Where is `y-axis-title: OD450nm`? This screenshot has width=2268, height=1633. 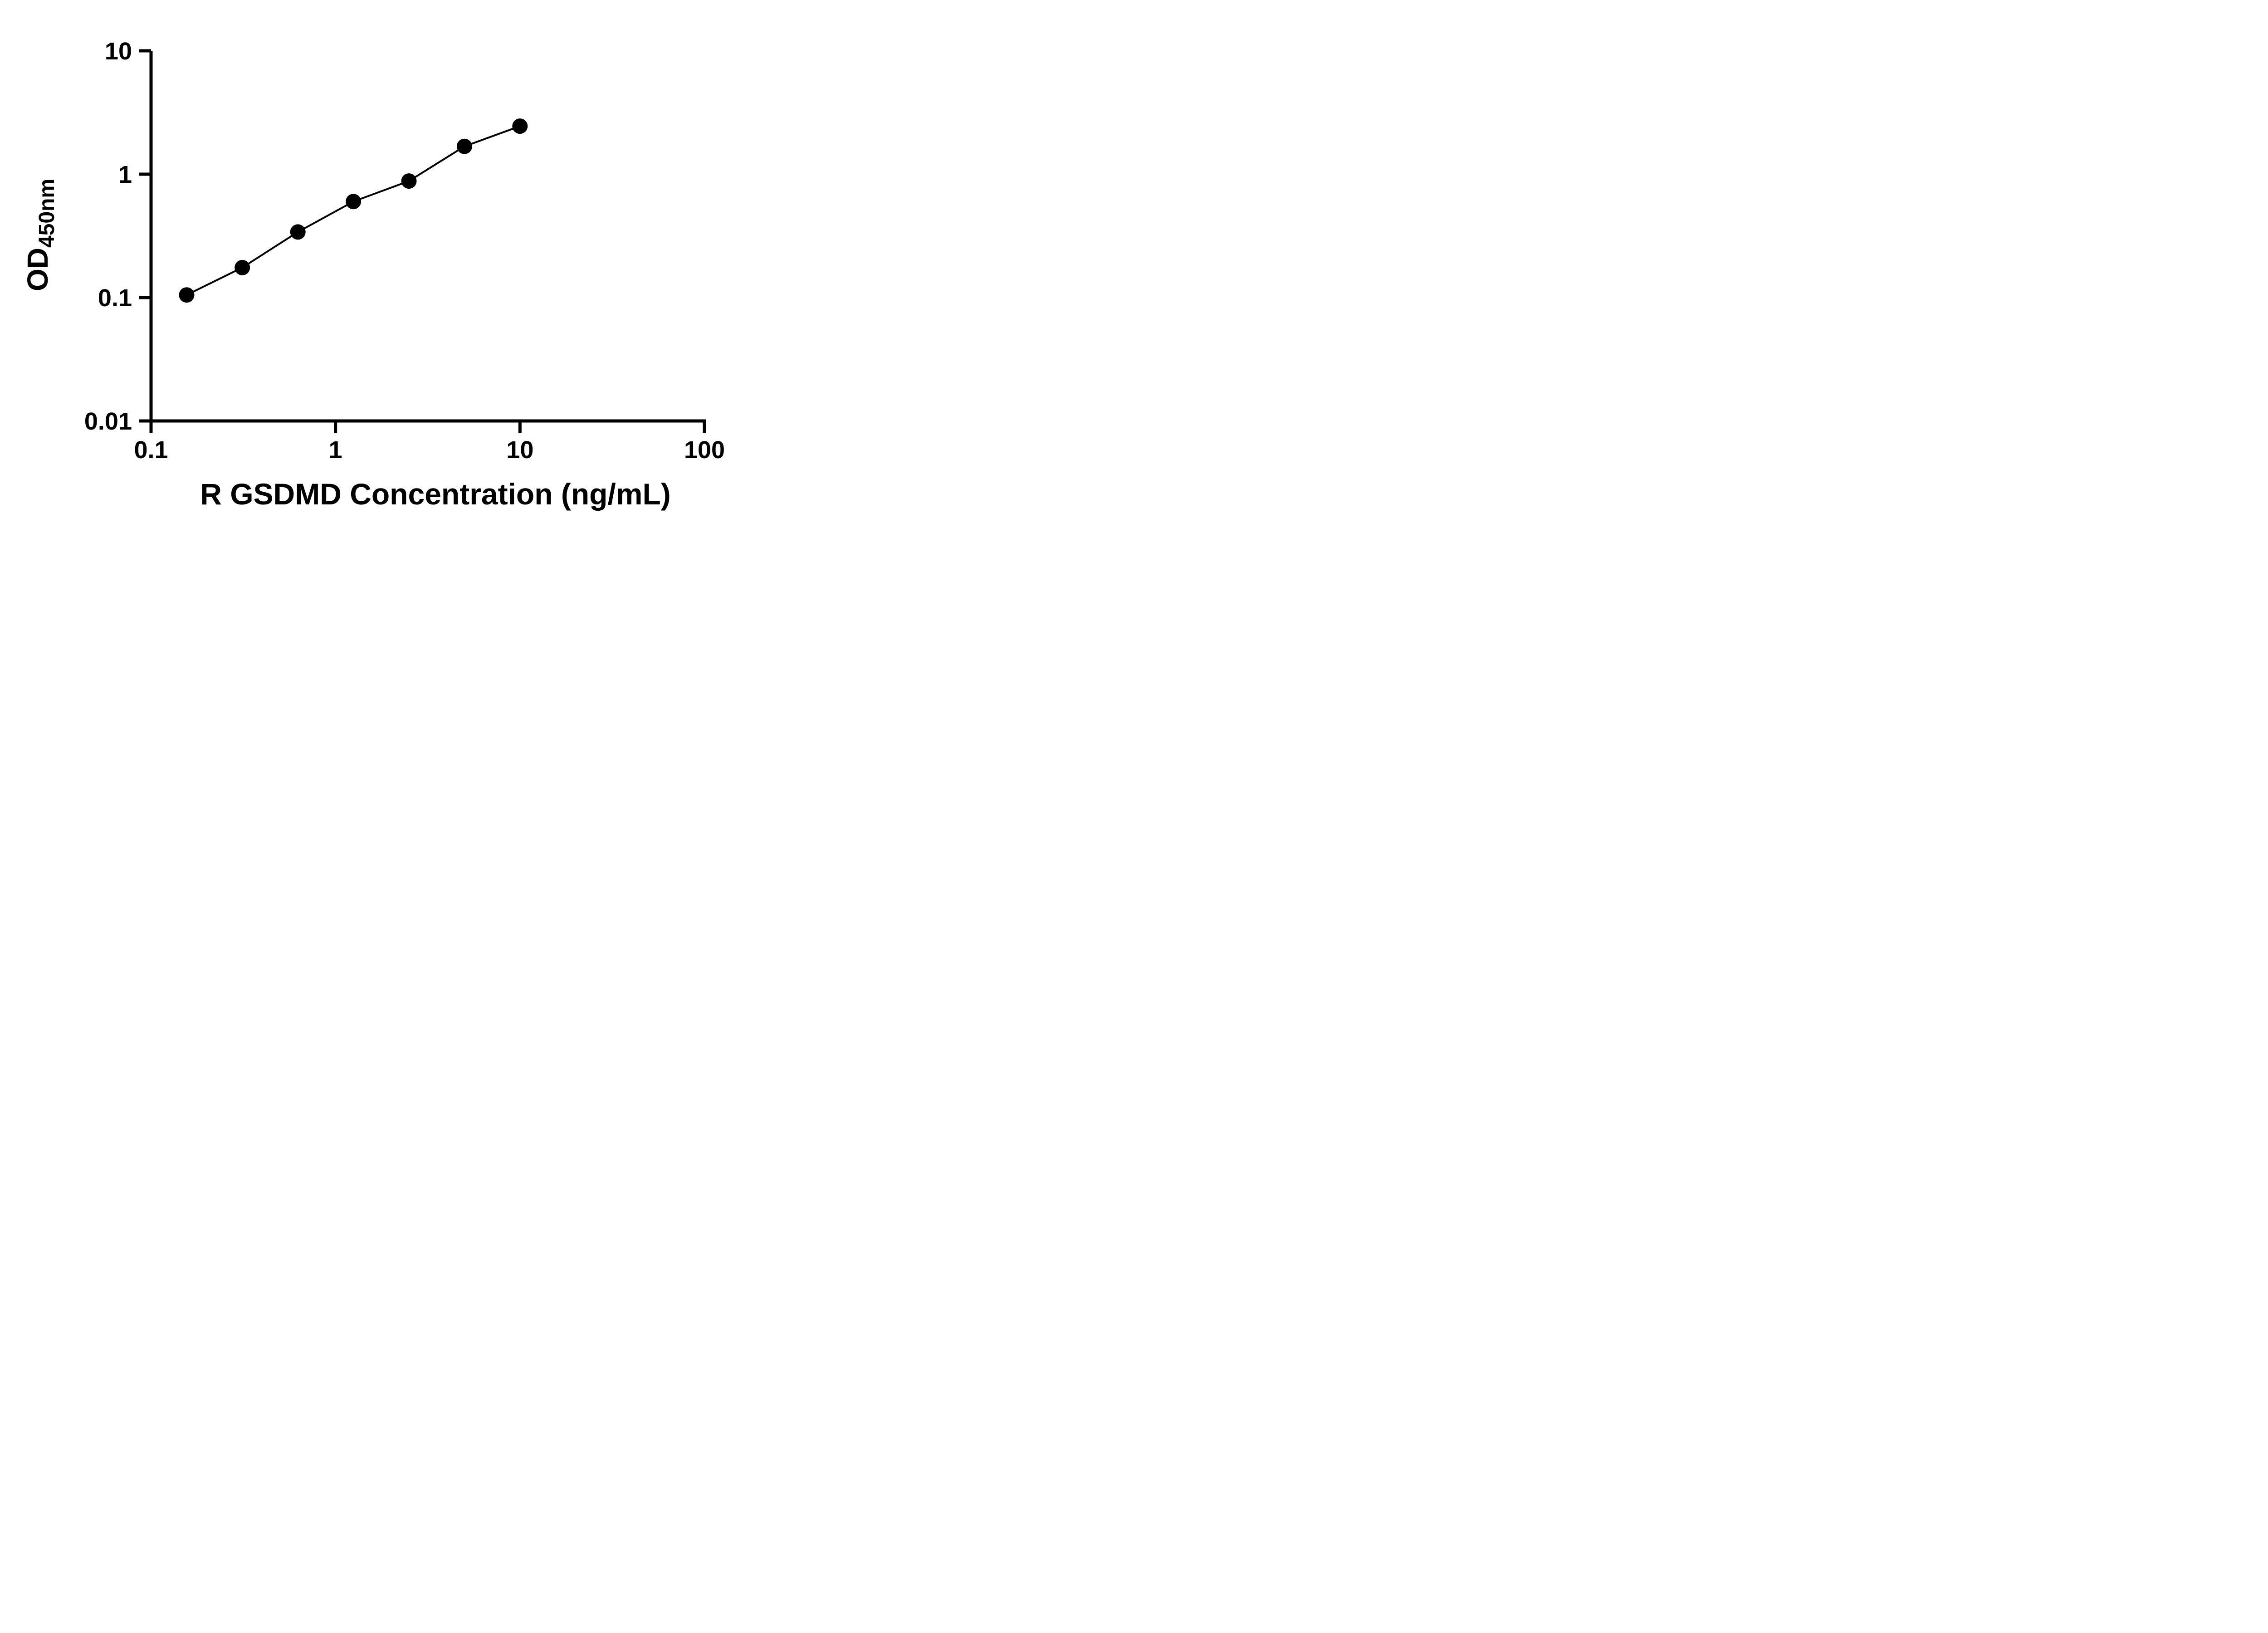
y-axis-title: OD450nm is located at coordinates (40, 235).